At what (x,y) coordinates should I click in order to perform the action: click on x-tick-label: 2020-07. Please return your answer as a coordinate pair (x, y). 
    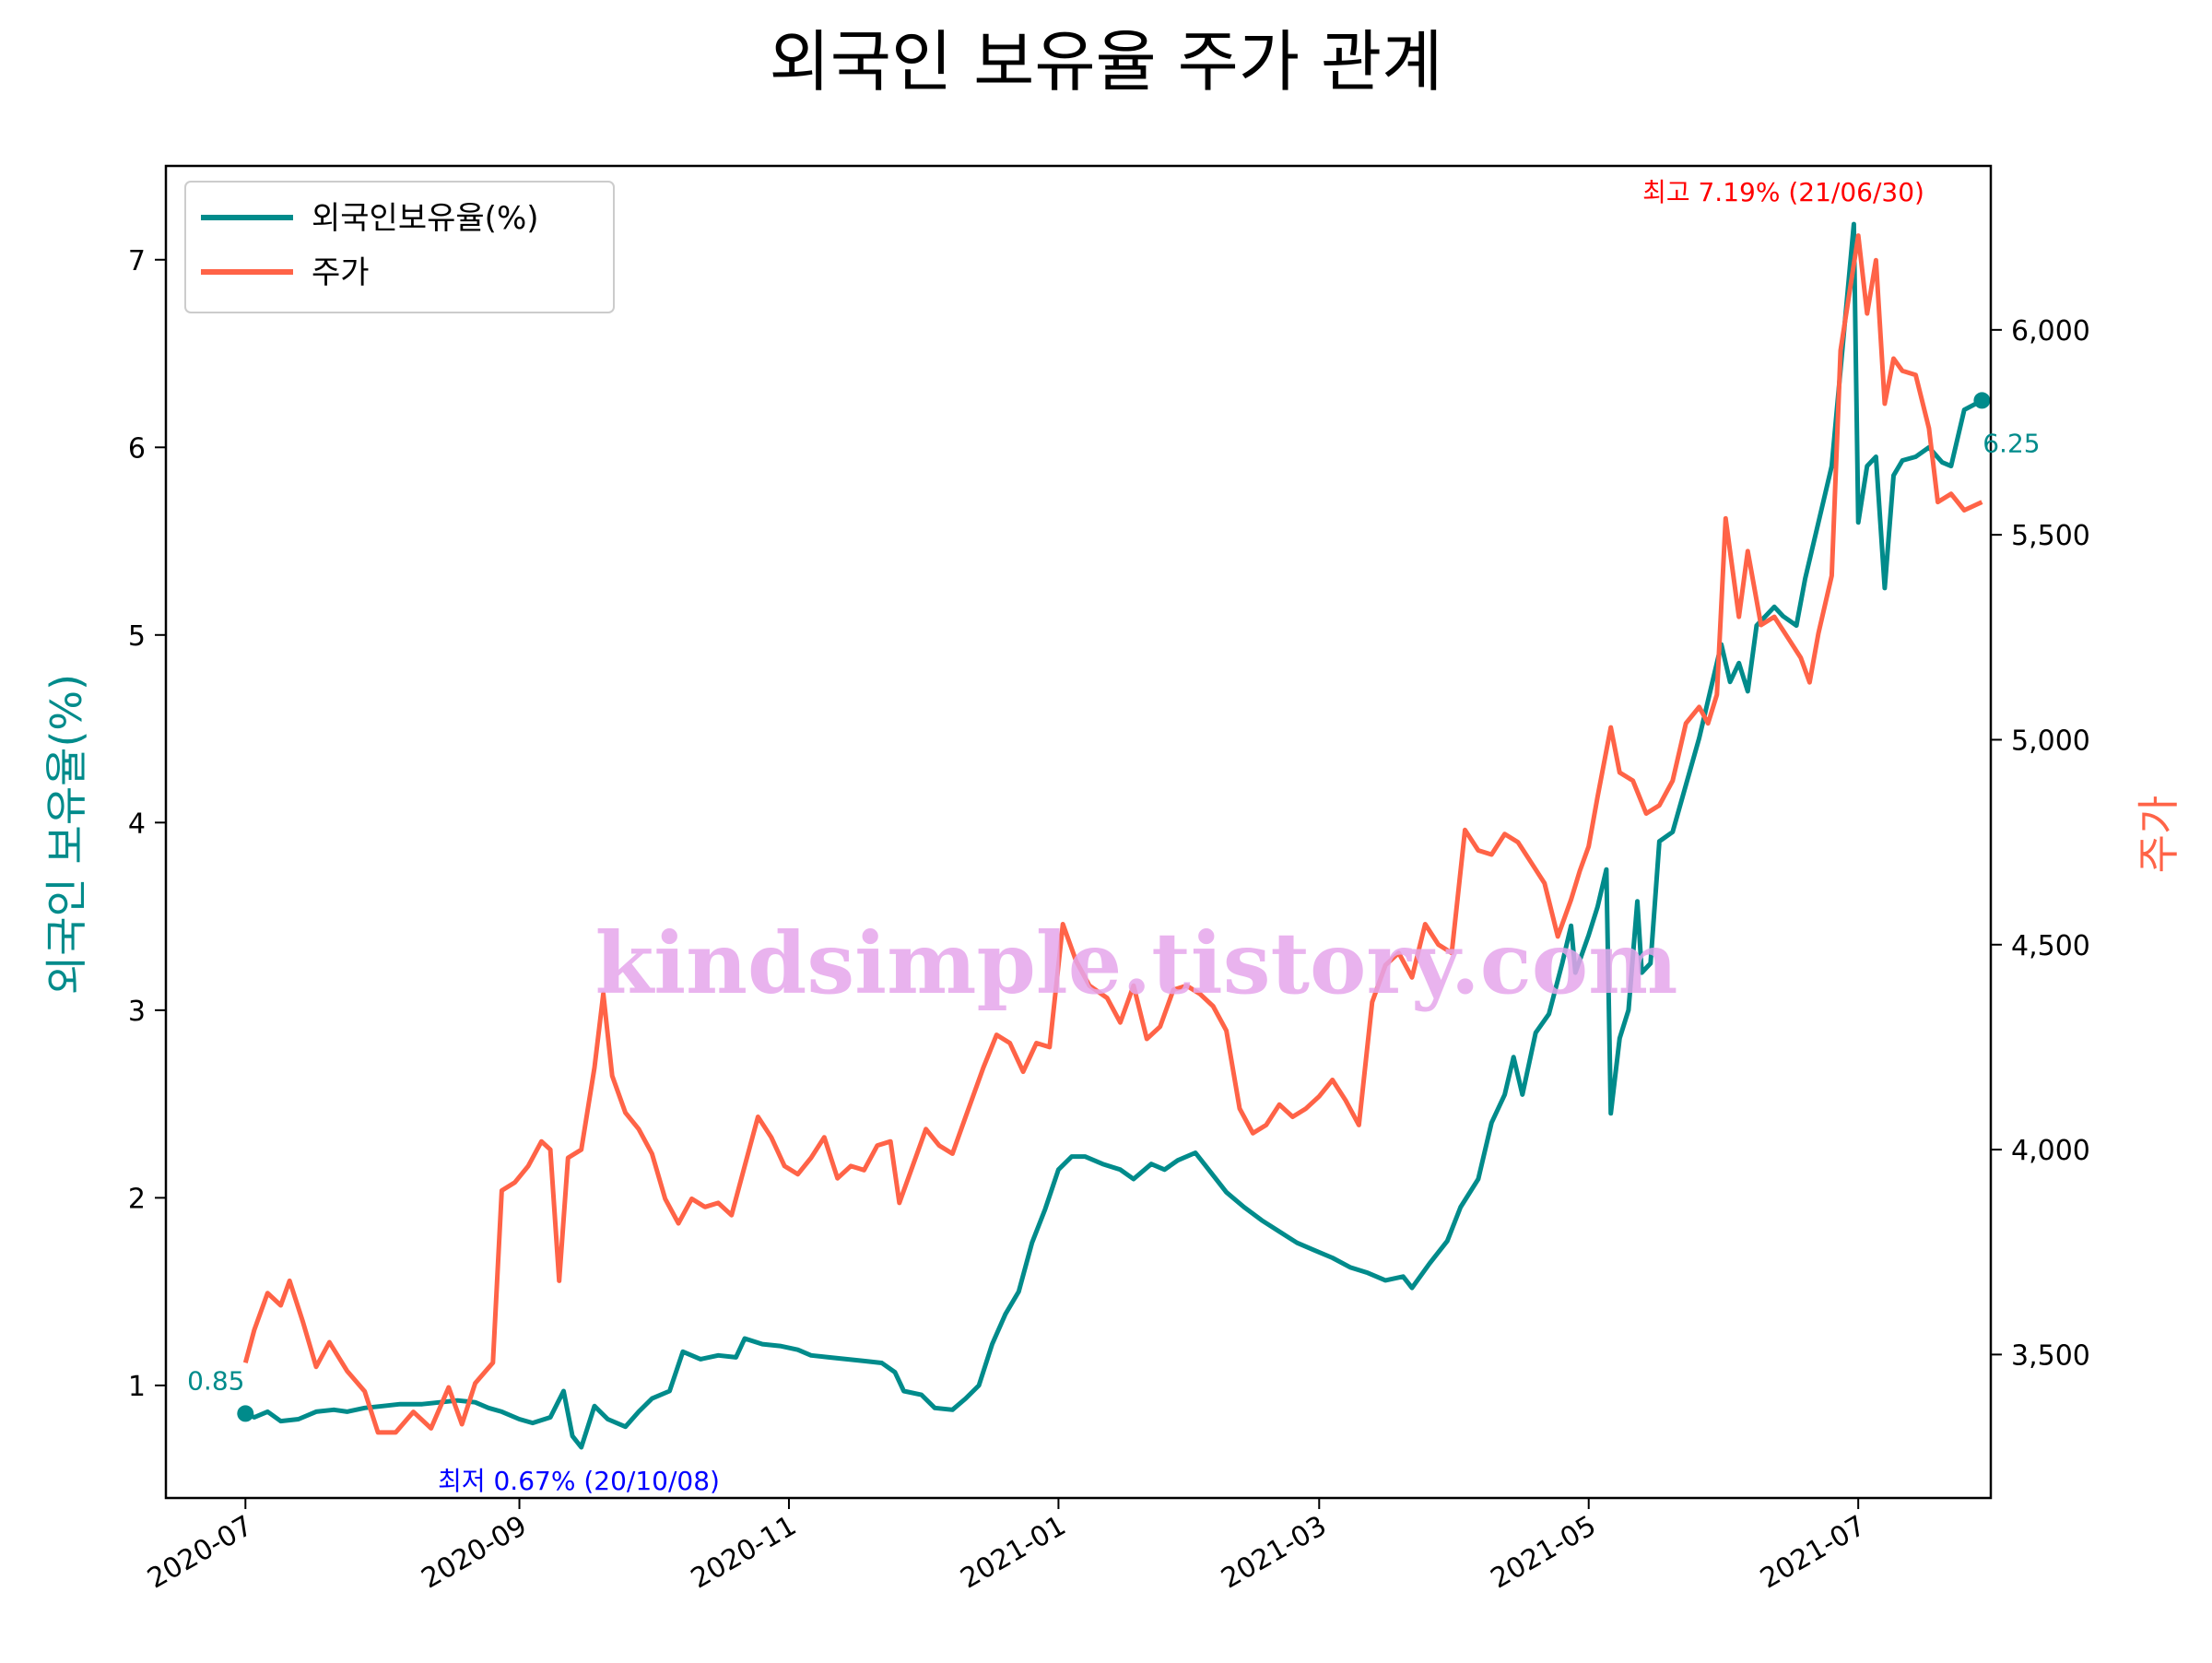
    Looking at the image, I should click on (200, 1553).